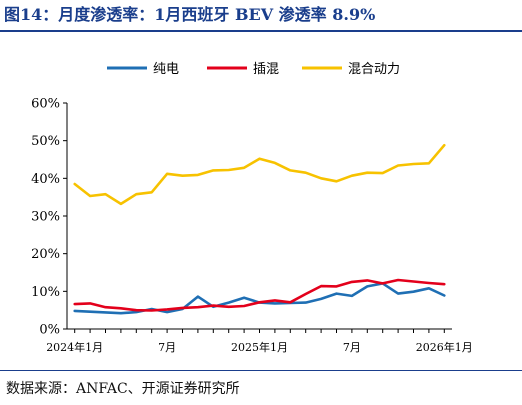 This screenshot has width=522, height=405. What do you see at coordinates (374, 69) in the screenshot?
I see `legend-label: 混合动力` at bounding box center [374, 69].